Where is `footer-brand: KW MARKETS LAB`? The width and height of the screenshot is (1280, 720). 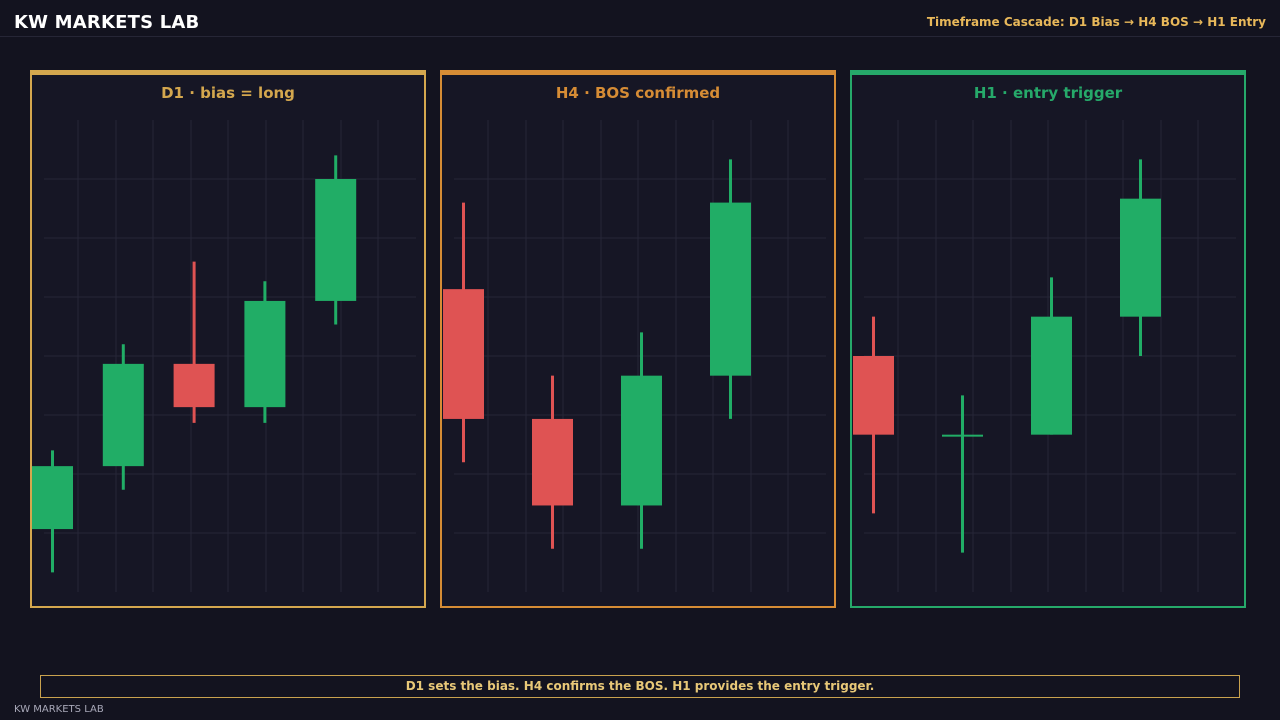 footer-brand: KW MARKETS LAB is located at coordinates (59, 709).